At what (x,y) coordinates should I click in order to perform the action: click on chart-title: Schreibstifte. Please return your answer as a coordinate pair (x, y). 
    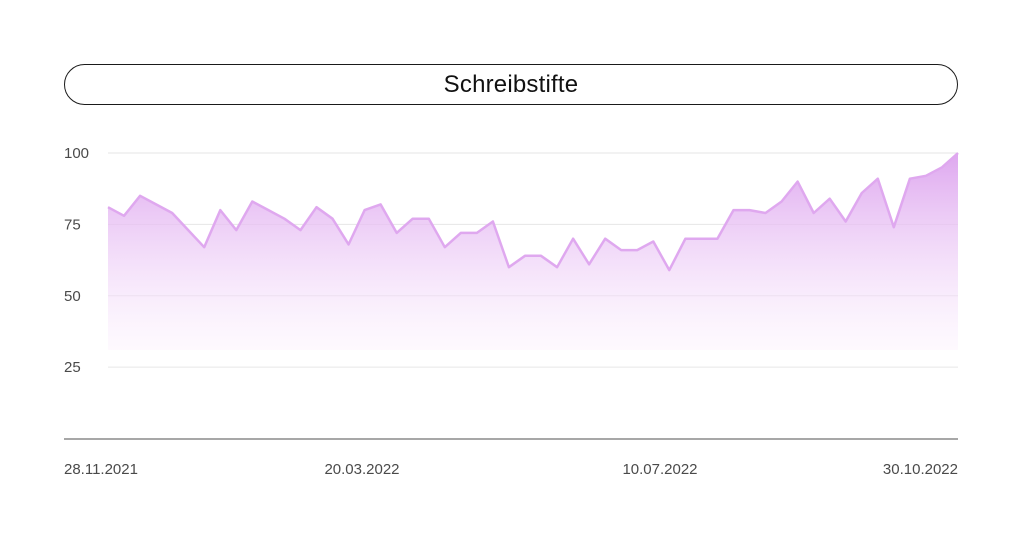
    Looking at the image, I should click on (511, 84).